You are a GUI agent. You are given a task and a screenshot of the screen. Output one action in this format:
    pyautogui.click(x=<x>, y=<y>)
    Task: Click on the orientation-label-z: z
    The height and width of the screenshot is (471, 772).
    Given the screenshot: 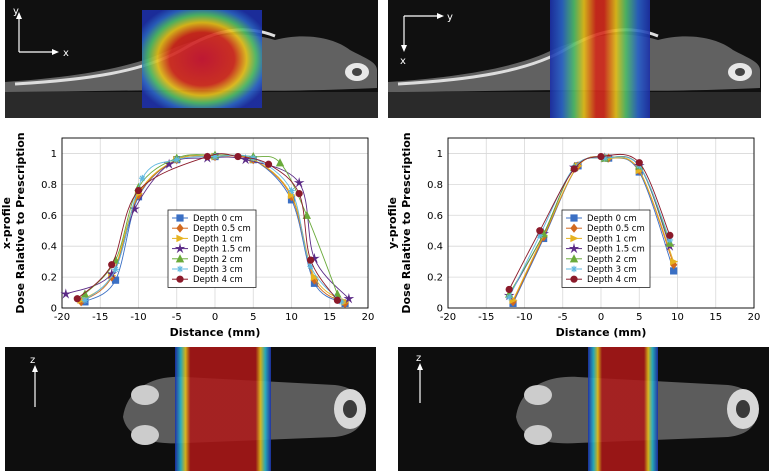 What is the action you would take?
    pyautogui.click(x=418, y=358)
    